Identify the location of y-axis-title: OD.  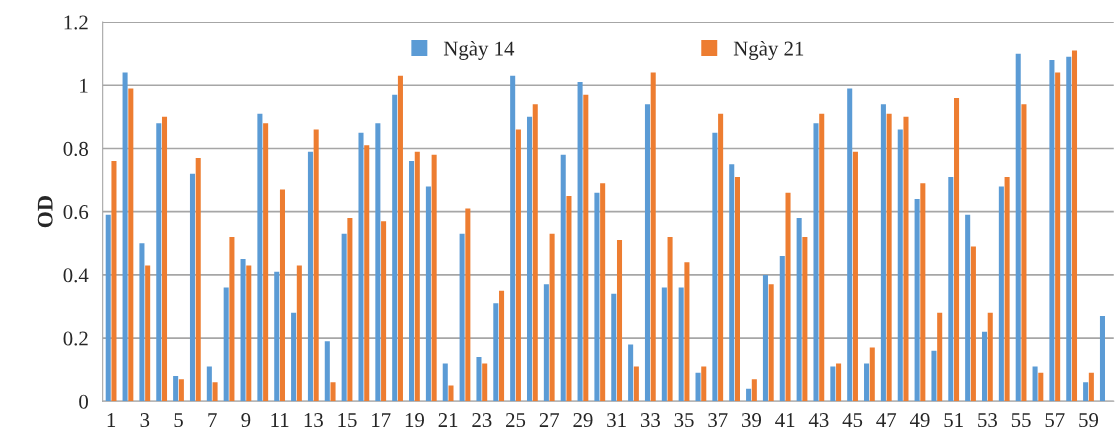
(45, 212).